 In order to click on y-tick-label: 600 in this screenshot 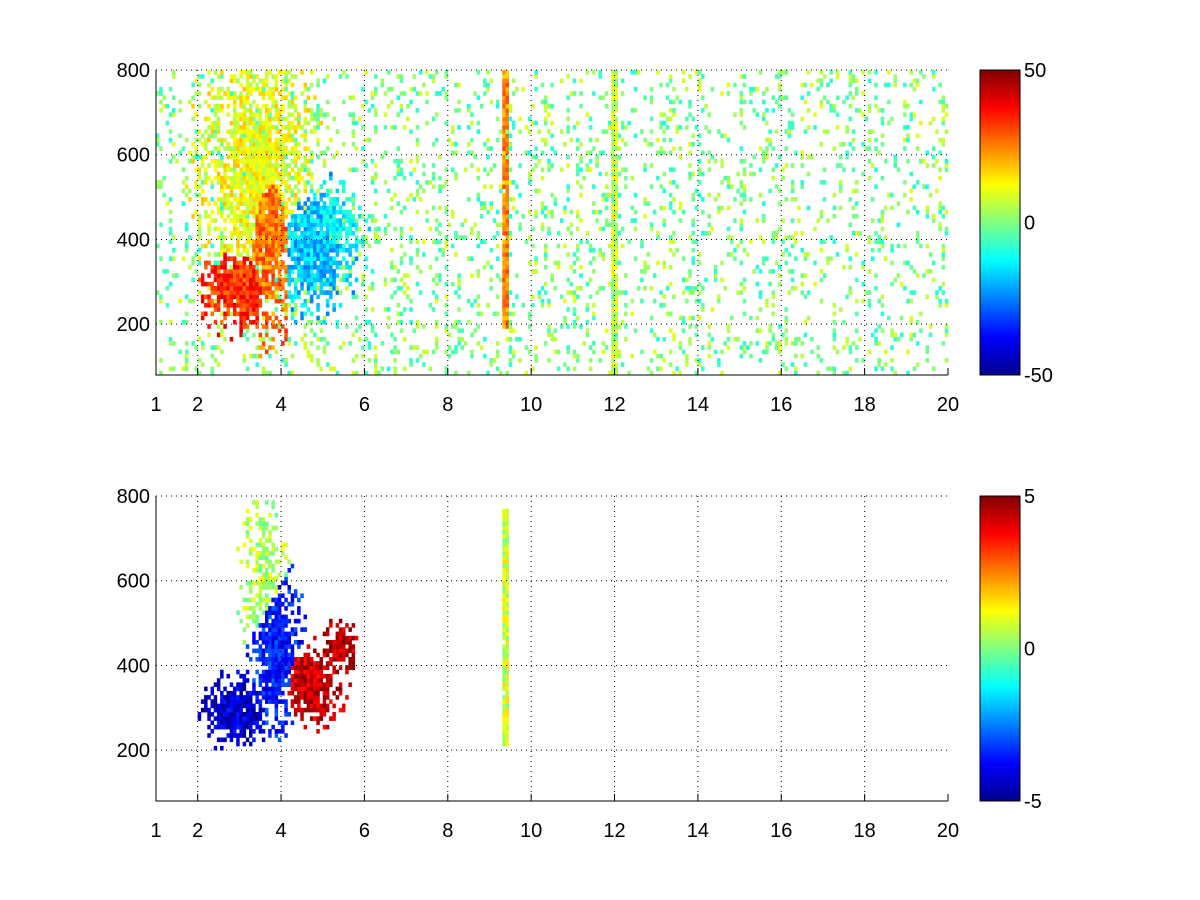, I will do `click(133, 156)`.